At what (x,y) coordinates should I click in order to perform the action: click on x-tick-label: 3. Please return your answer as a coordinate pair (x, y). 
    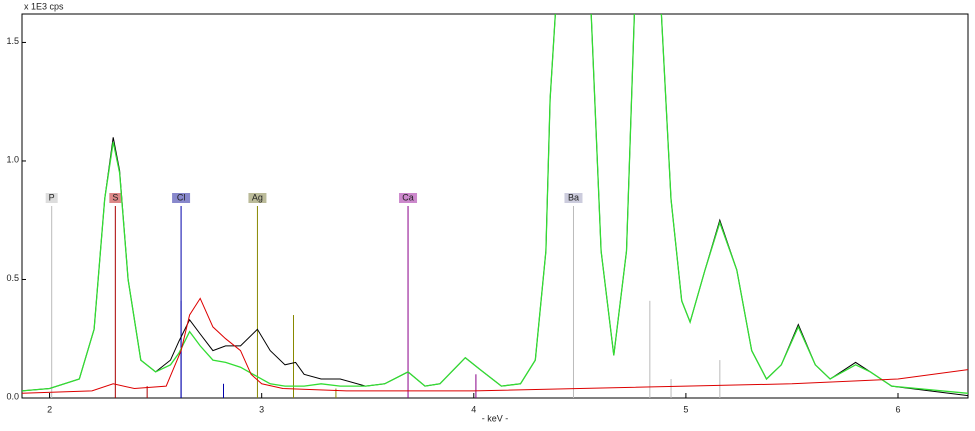
    Looking at the image, I should click on (261, 409).